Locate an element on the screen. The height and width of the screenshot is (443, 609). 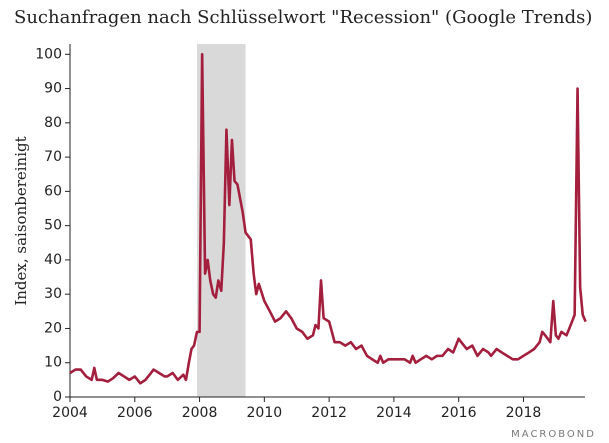
x-tick-label: 2006 is located at coordinates (135, 413).